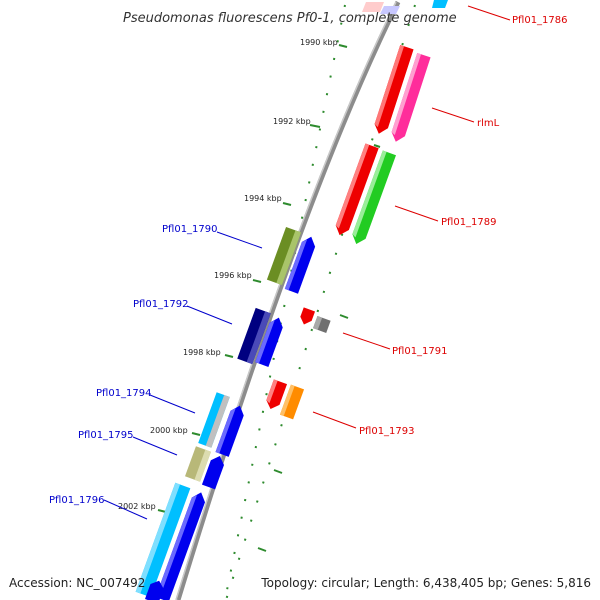  What do you see at coordinates (124, 393) in the screenshot?
I see `gene-label-pfl01-1794: Pfl01_1794` at bounding box center [124, 393].